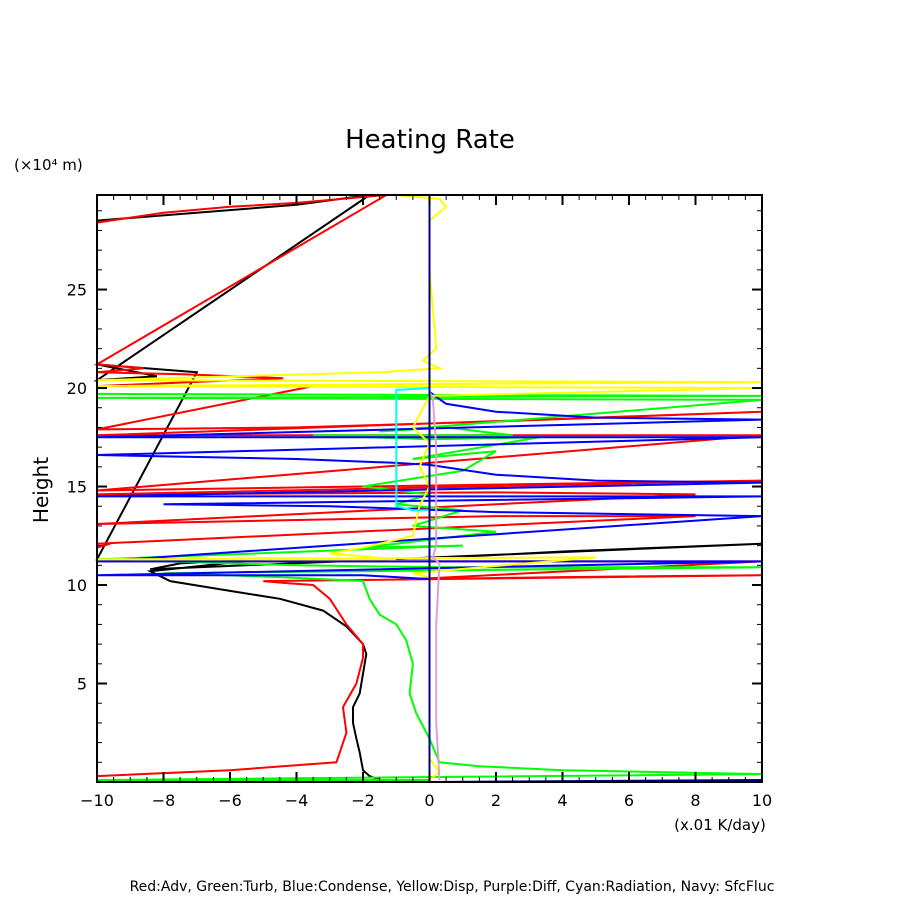  I want to click on y-tick-label: 15, so click(77, 487).